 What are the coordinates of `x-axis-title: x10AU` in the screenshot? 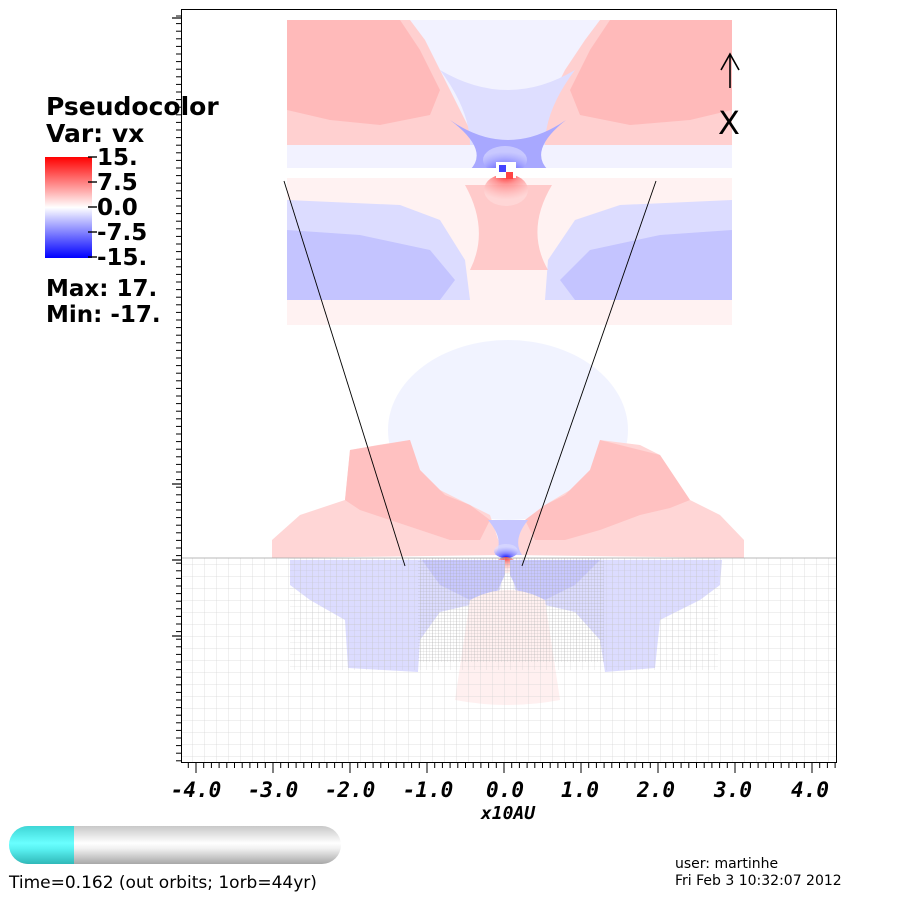 It's located at (508, 813).